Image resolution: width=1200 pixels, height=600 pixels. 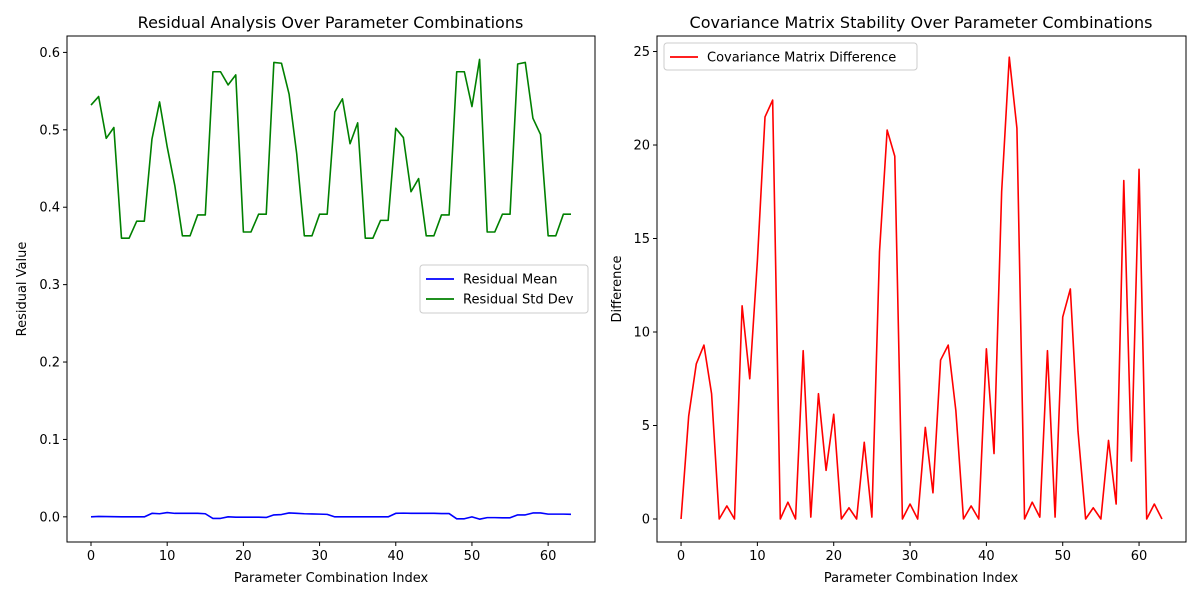 What do you see at coordinates (49, 440) in the screenshot?
I see `y-tick-label: 0.1` at bounding box center [49, 440].